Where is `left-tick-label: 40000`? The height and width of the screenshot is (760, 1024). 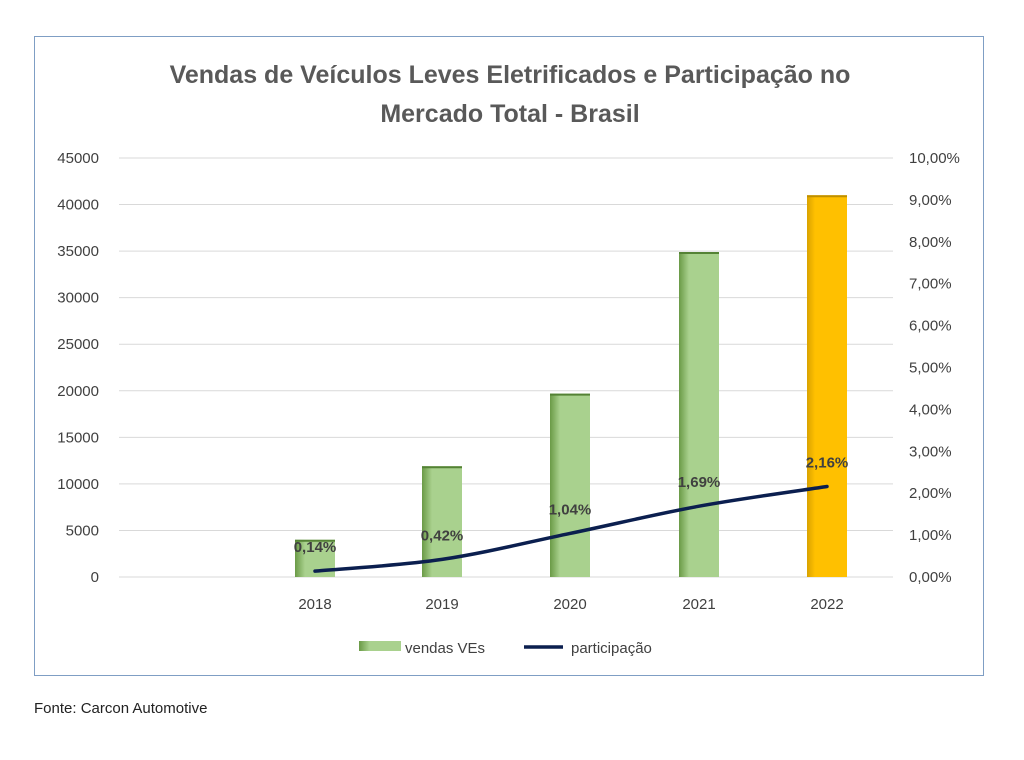 left-tick-label: 40000 is located at coordinates (78, 205).